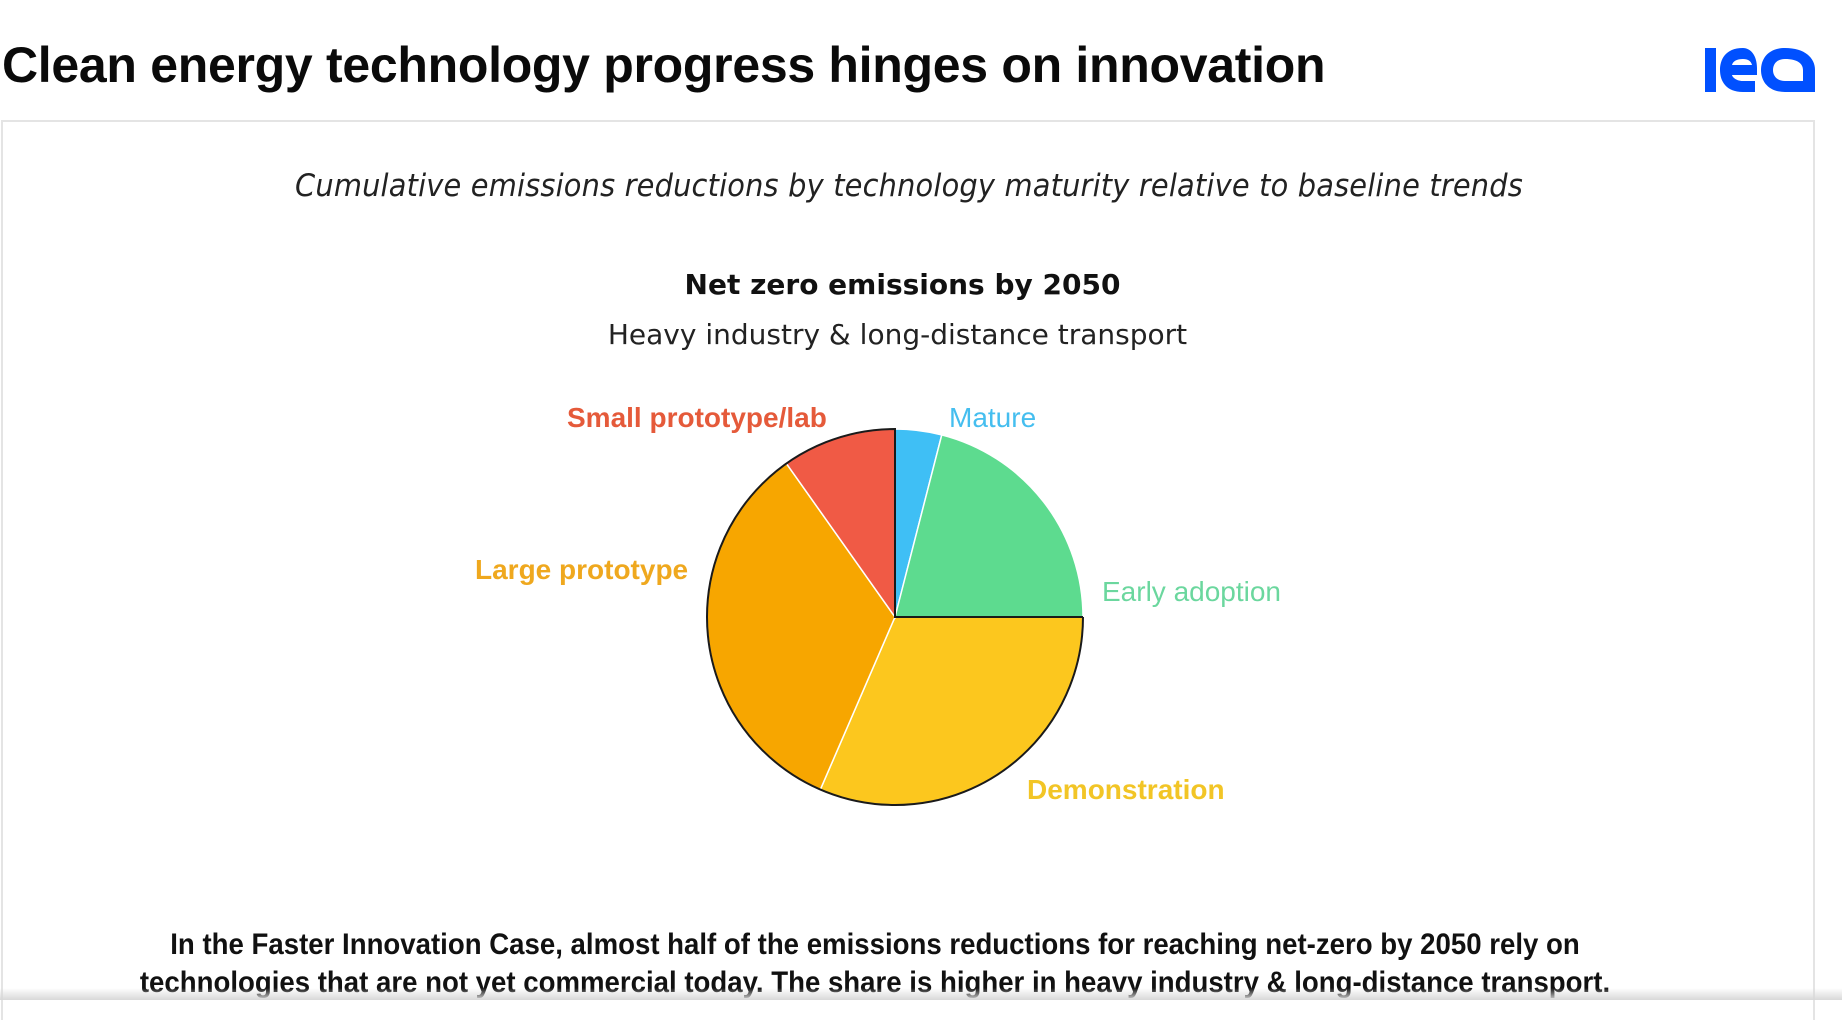  I want to click on pie-slice-early-adoption, so click(989, 525).